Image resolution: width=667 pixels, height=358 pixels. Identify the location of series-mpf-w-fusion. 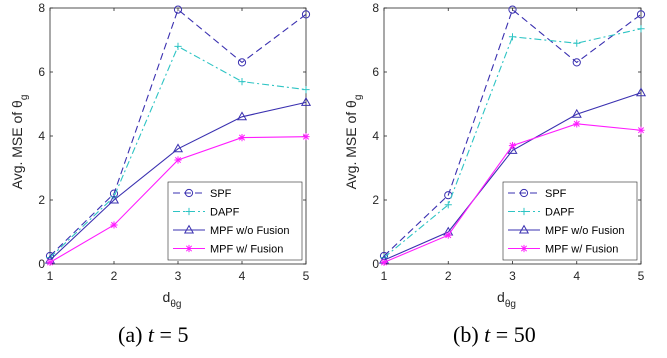
(178, 199).